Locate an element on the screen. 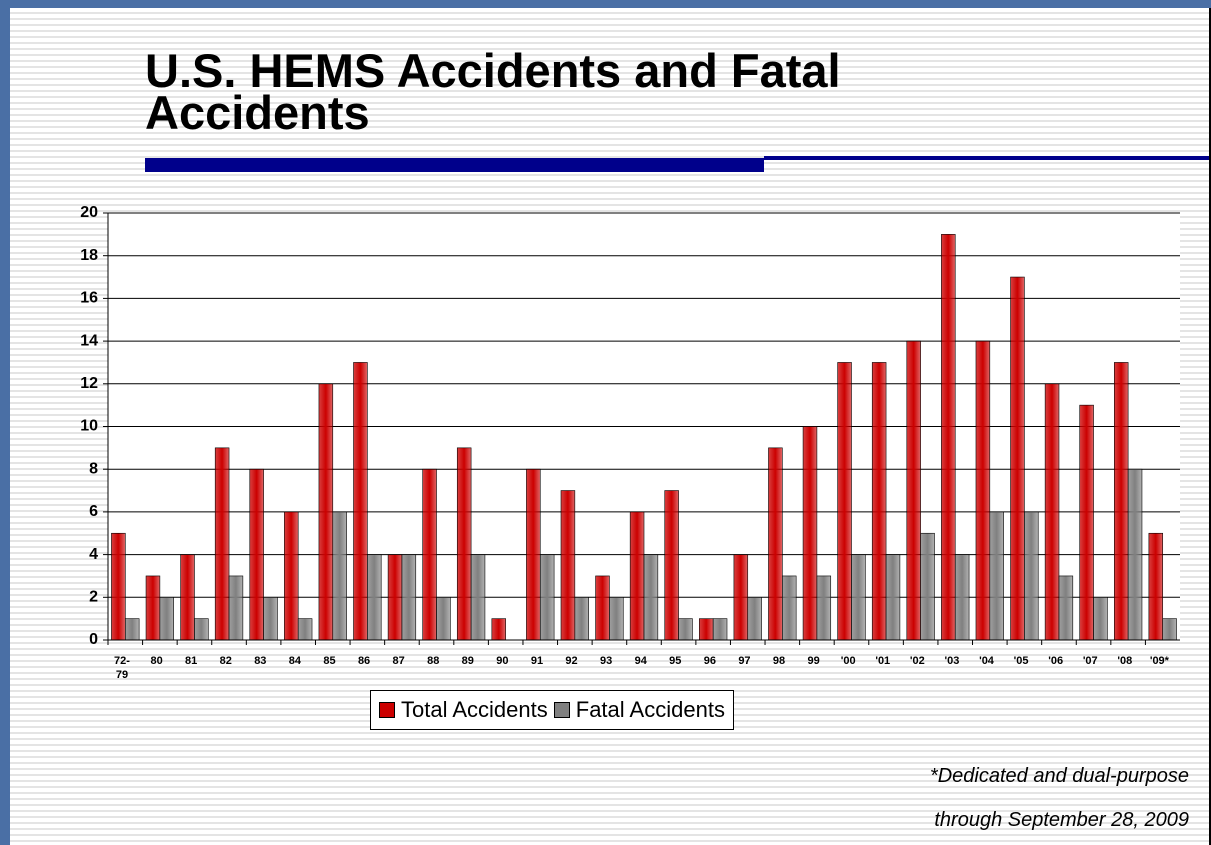 The image size is (1211, 845). y-tick-label: 20 is located at coordinates (89, 212).